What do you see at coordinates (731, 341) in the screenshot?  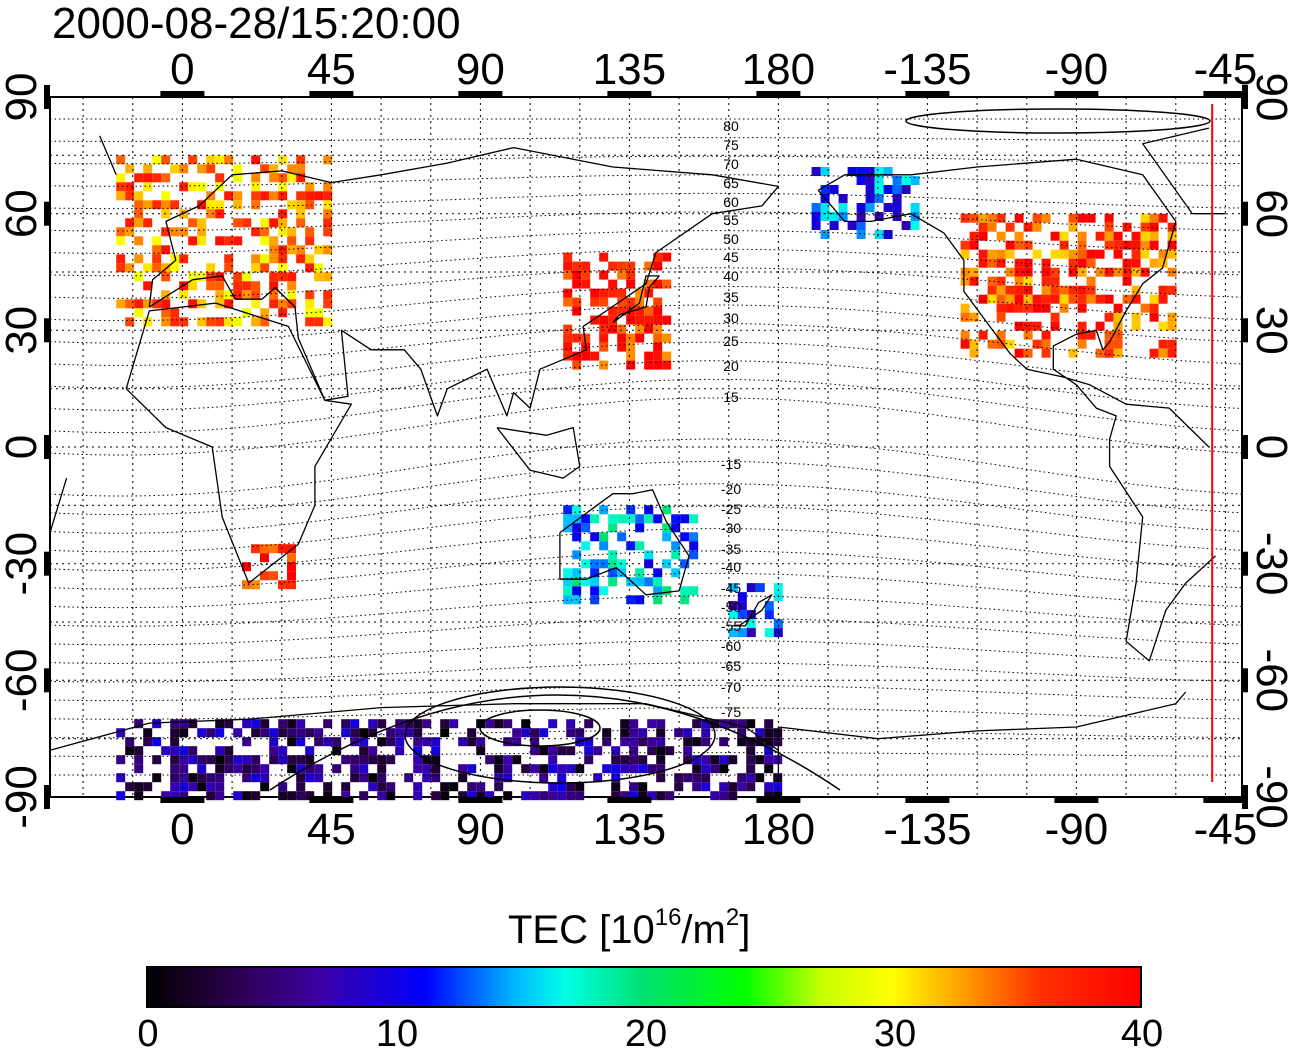 I see `contour-label: 25` at bounding box center [731, 341].